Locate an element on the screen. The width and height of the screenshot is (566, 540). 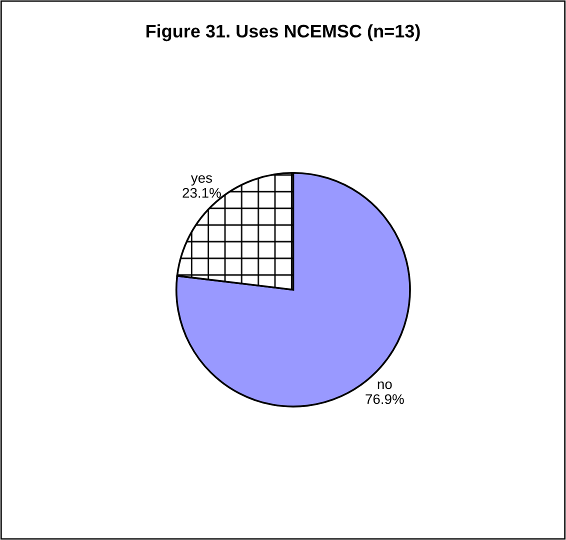
slice-label: yes is located at coordinates (201, 180).